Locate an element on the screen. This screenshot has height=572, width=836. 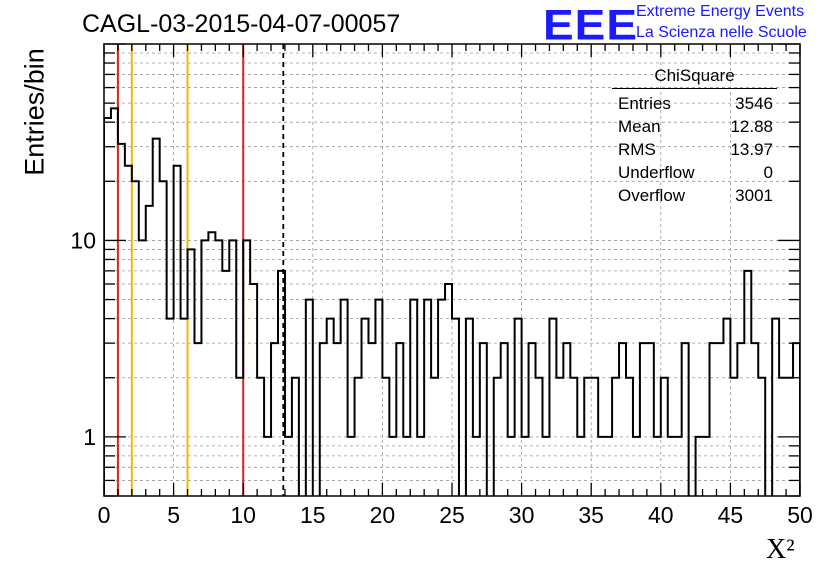
x-tick-label: 30 is located at coordinates (522, 515).